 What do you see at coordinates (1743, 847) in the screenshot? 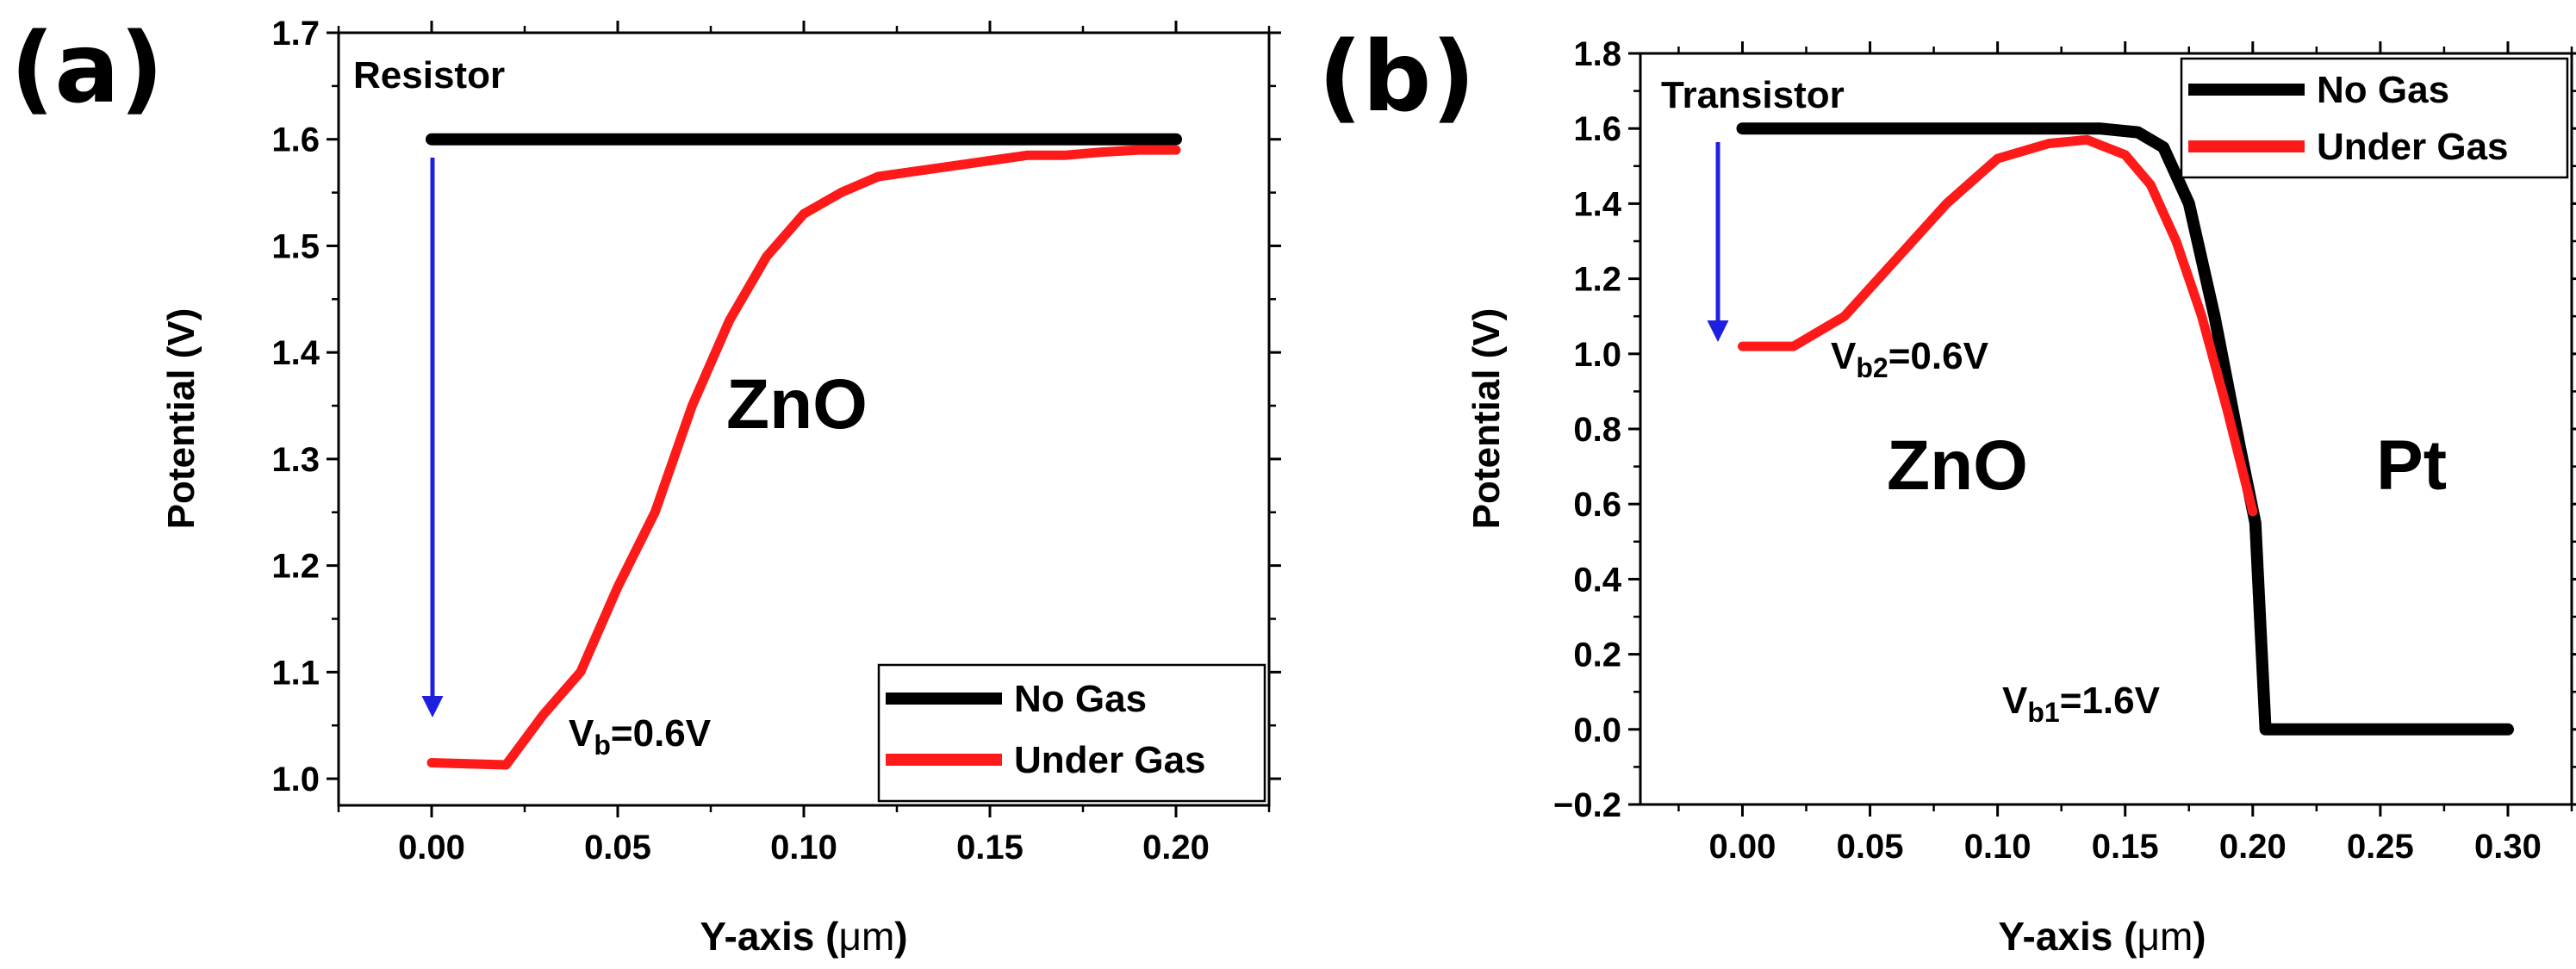
I see `x-tick-label-b: 0.00` at bounding box center [1743, 847].